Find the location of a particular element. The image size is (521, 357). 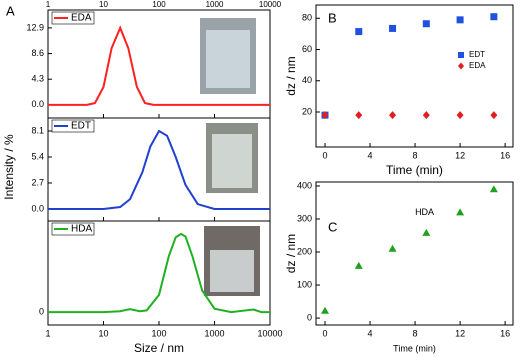

y-tick-label: 40 is located at coordinates (307, 80).